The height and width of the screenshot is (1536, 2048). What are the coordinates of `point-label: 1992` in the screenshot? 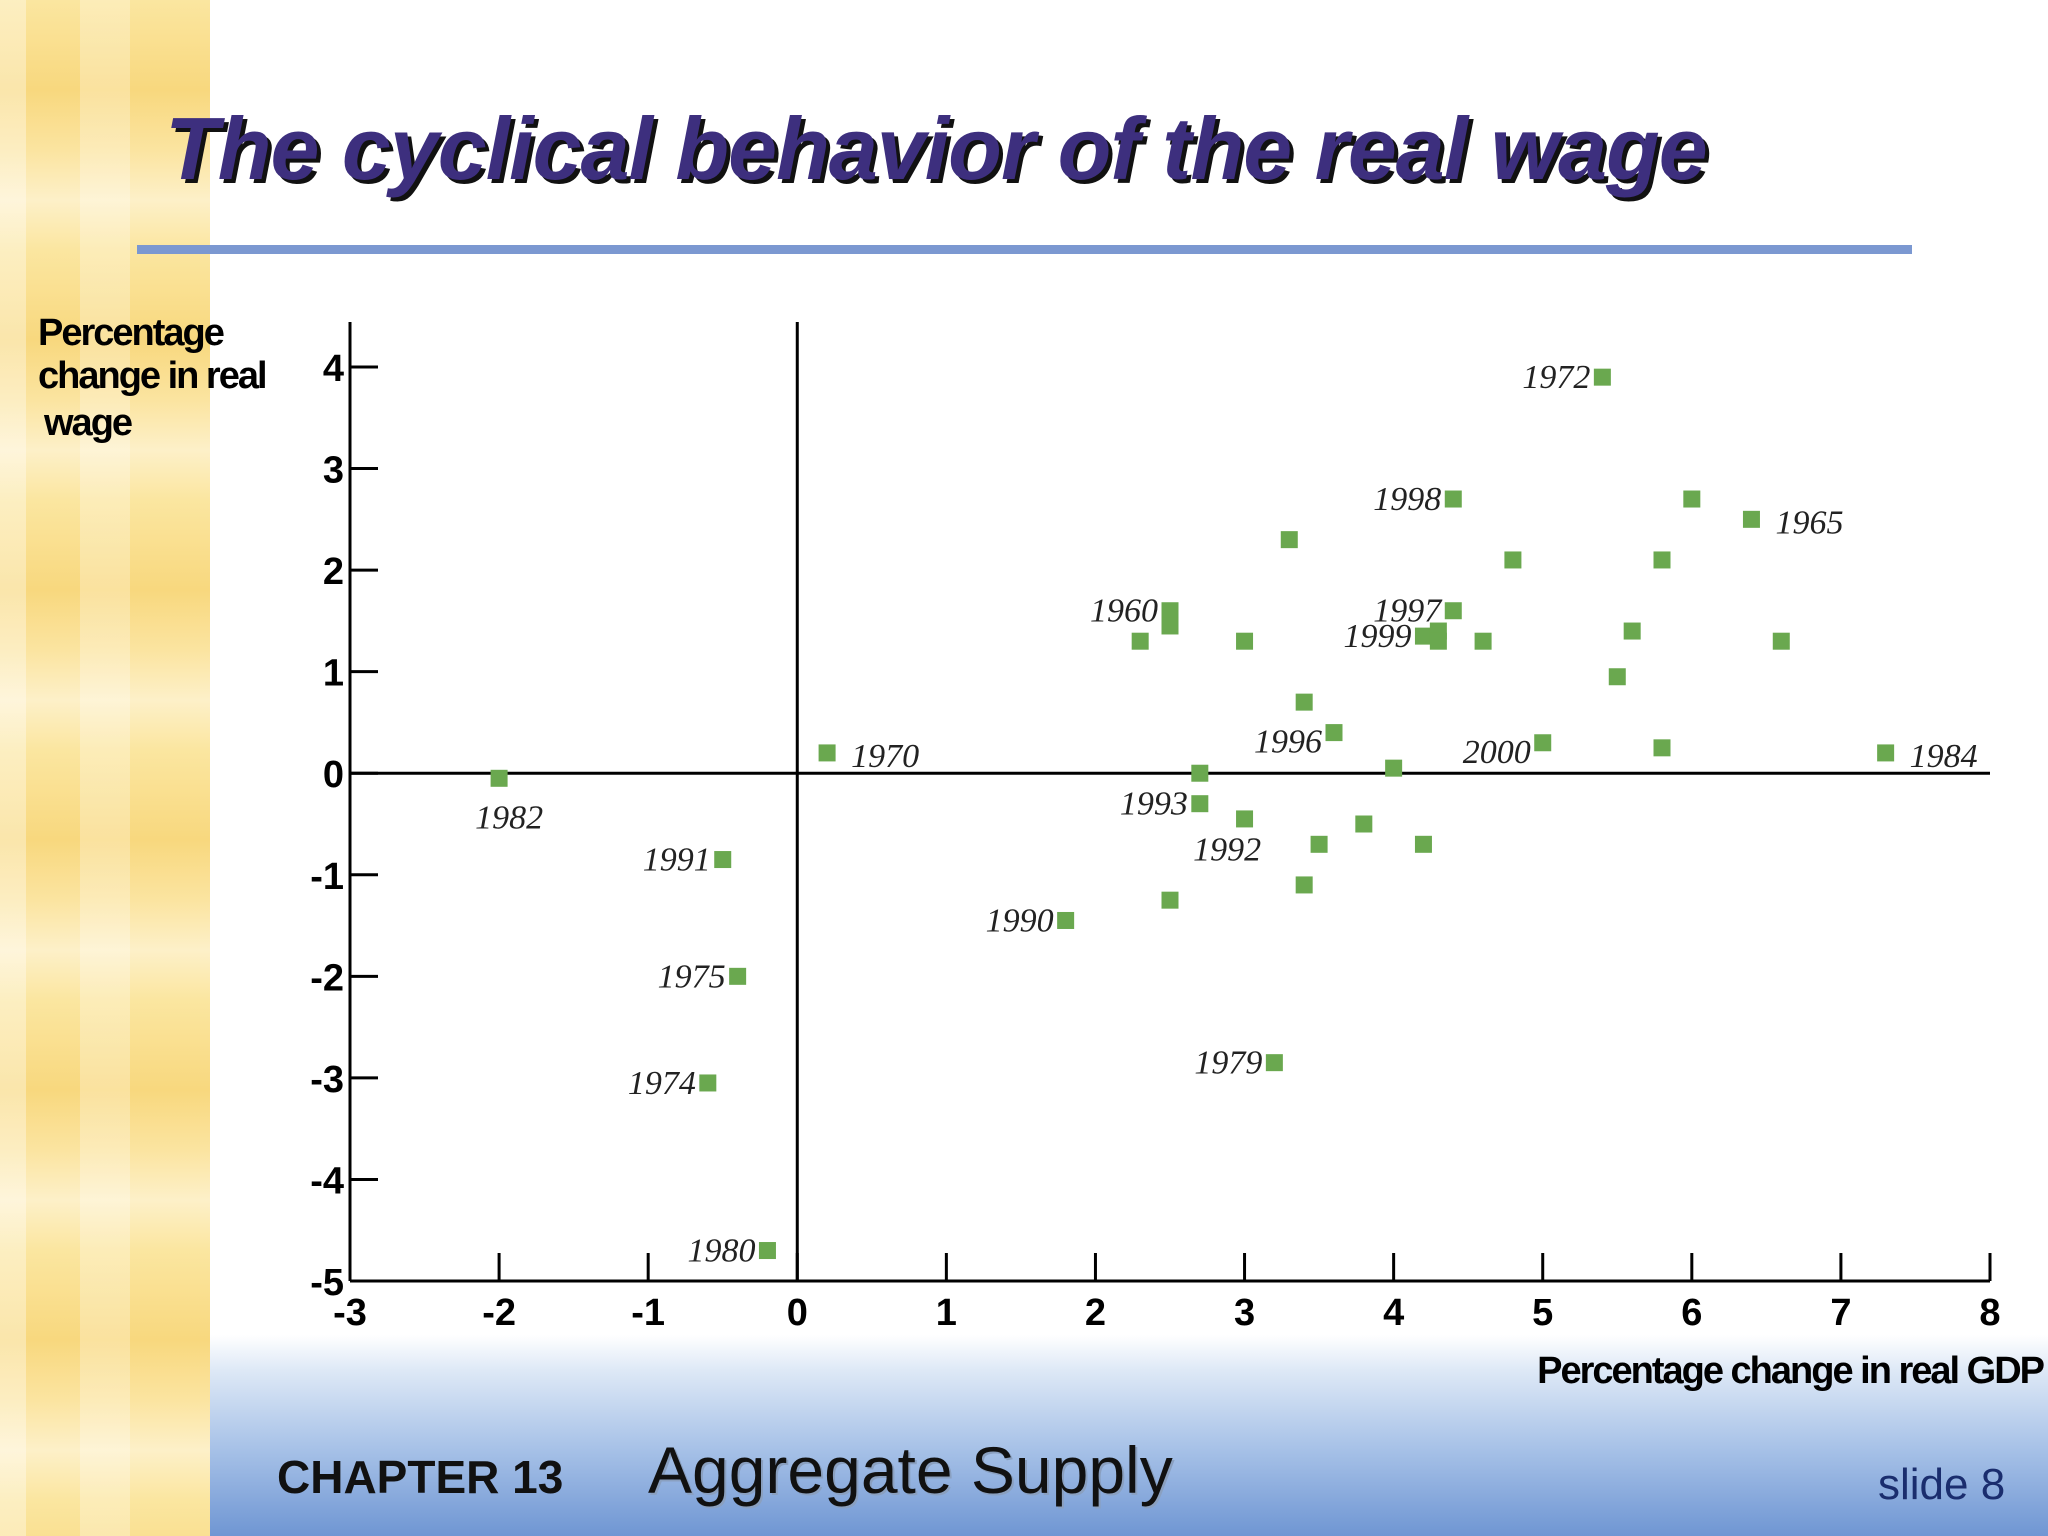 It's located at (1227, 849).